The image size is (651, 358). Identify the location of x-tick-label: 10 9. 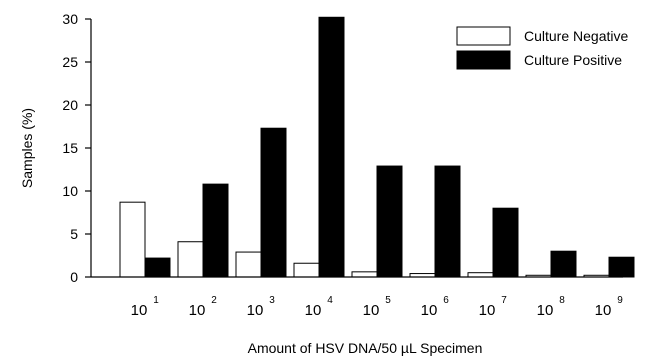
(609, 307).